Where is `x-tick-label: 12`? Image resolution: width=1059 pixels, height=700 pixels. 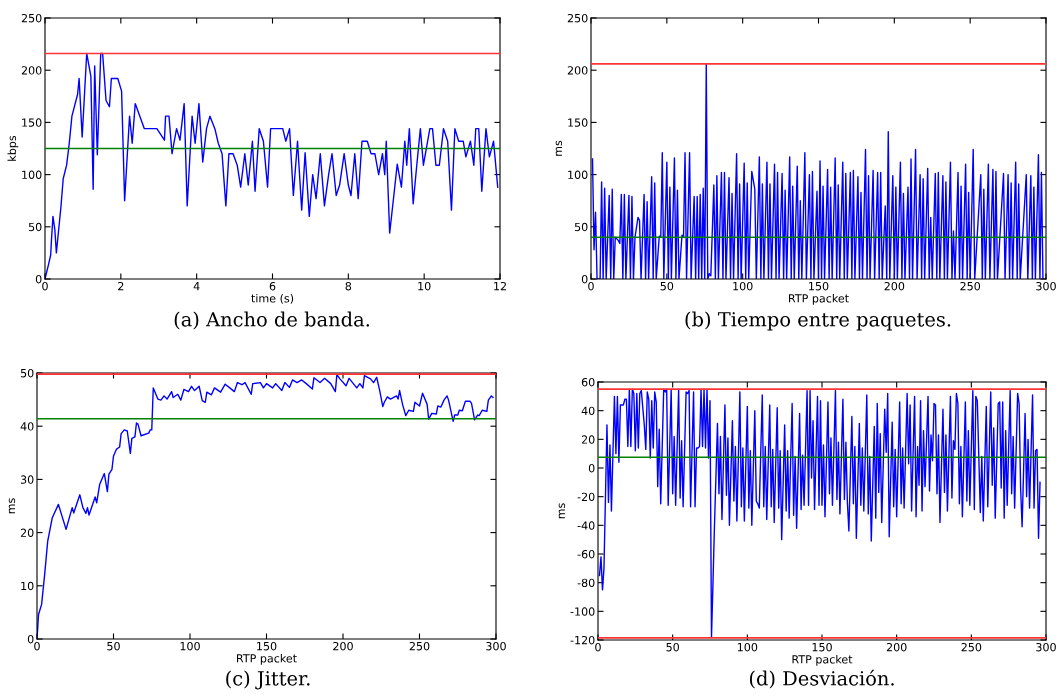
x-tick-label: 12 is located at coordinates (500, 286).